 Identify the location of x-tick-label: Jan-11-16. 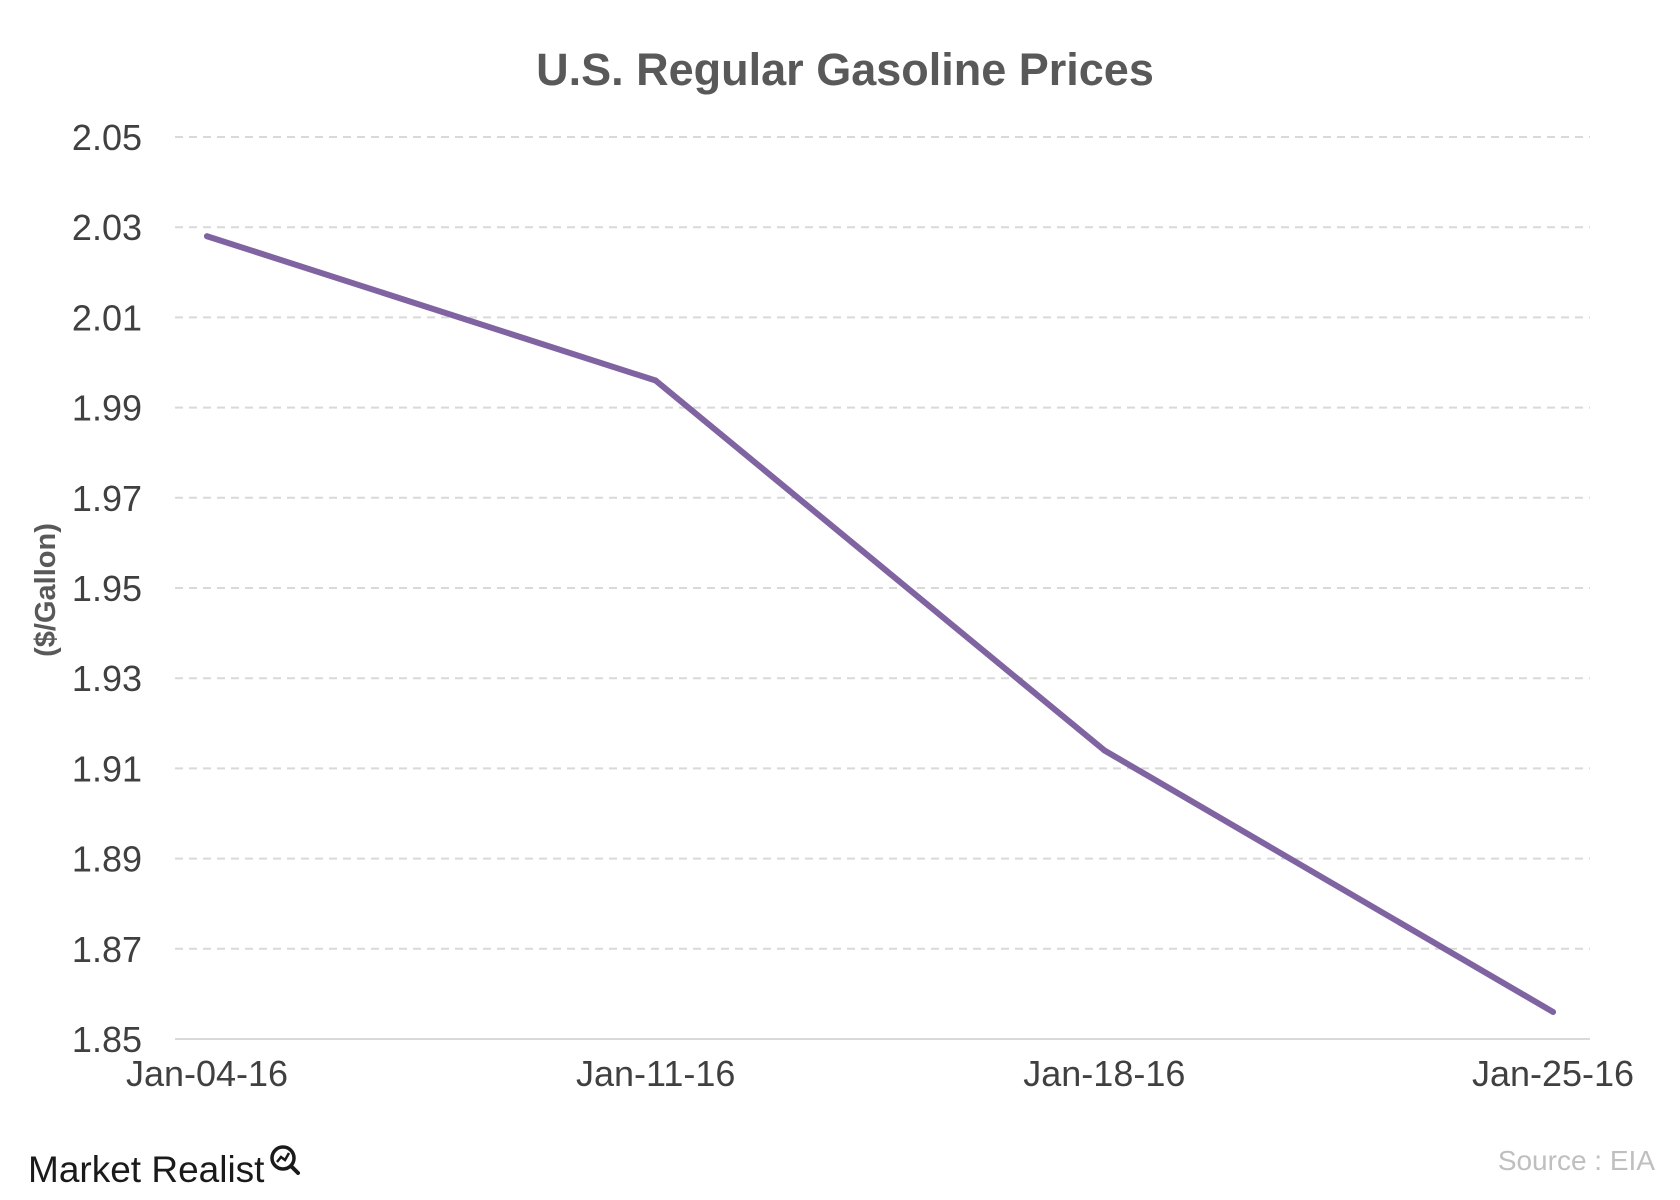
(655, 1073).